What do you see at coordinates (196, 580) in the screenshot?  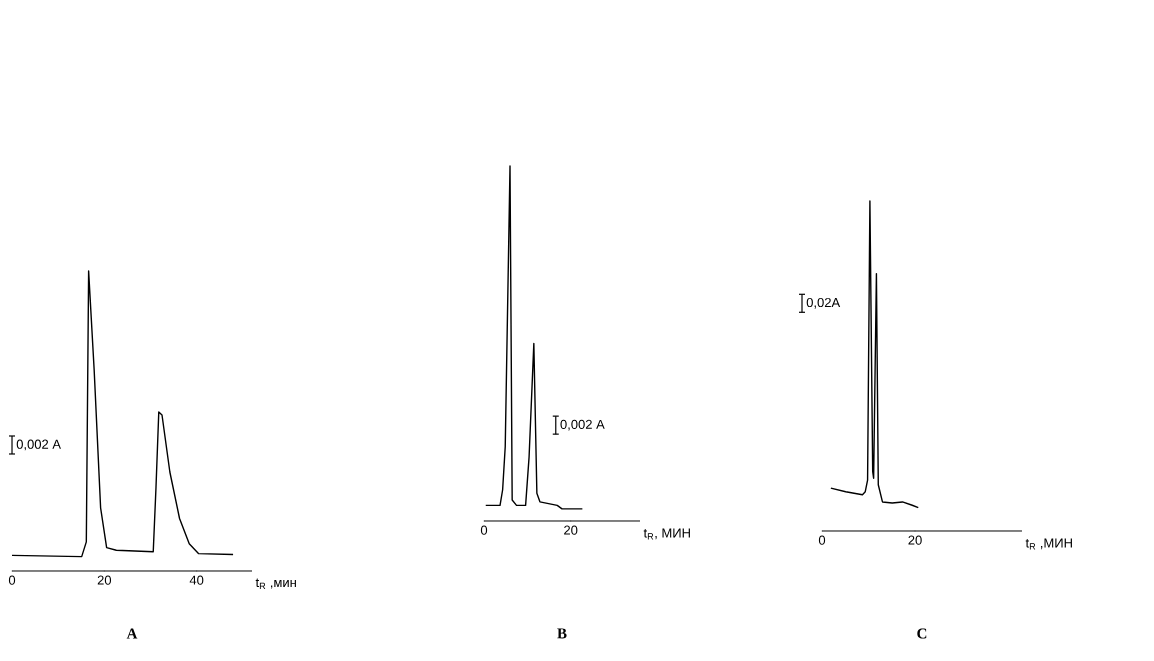 I see `x-tick-label: 40` at bounding box center [196, 580].